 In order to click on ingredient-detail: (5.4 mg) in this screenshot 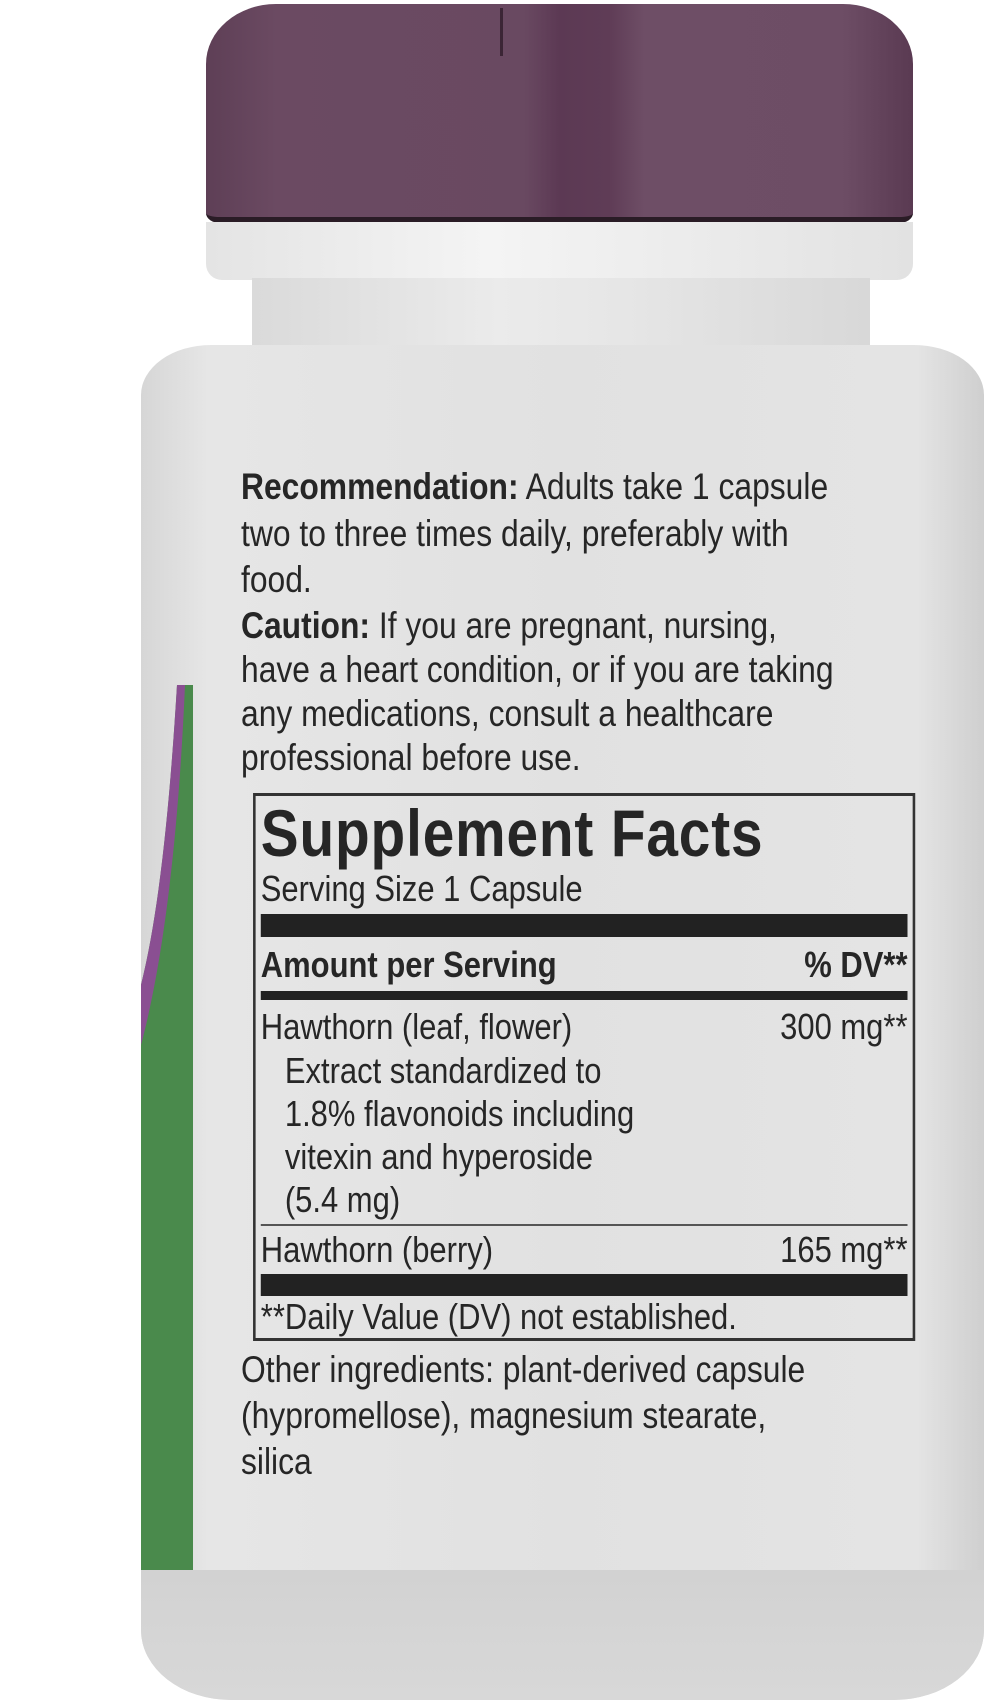, I will do `click(342, 1199)`.